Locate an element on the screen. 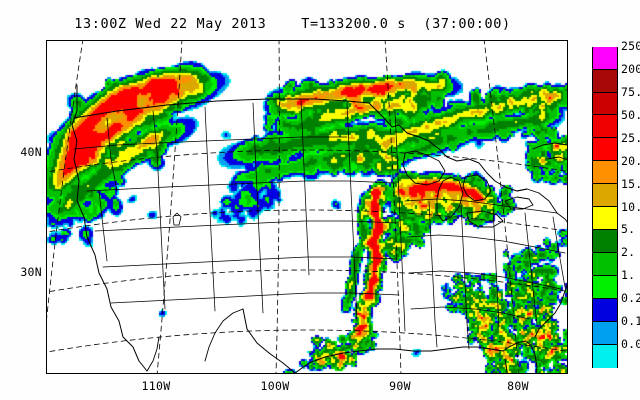 The image size is (640, 400). colorbar-tick-025: 0.25 is located at coordinates (630, 298).